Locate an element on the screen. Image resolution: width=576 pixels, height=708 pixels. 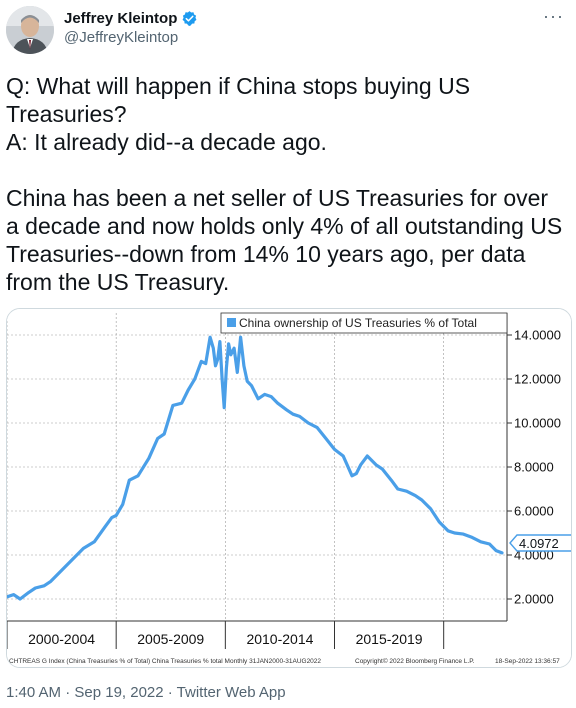
chart-footer-date: 18-Sep-2022 13:36:57 is located at coordinates (527, 661).